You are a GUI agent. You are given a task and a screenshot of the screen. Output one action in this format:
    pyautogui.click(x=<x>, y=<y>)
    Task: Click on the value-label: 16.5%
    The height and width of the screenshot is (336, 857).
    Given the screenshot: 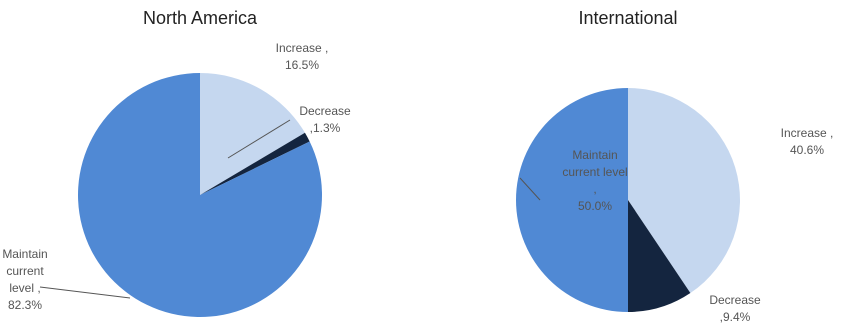 What is the action you would take?
    pyautogui.click(x=302, y=65)
    